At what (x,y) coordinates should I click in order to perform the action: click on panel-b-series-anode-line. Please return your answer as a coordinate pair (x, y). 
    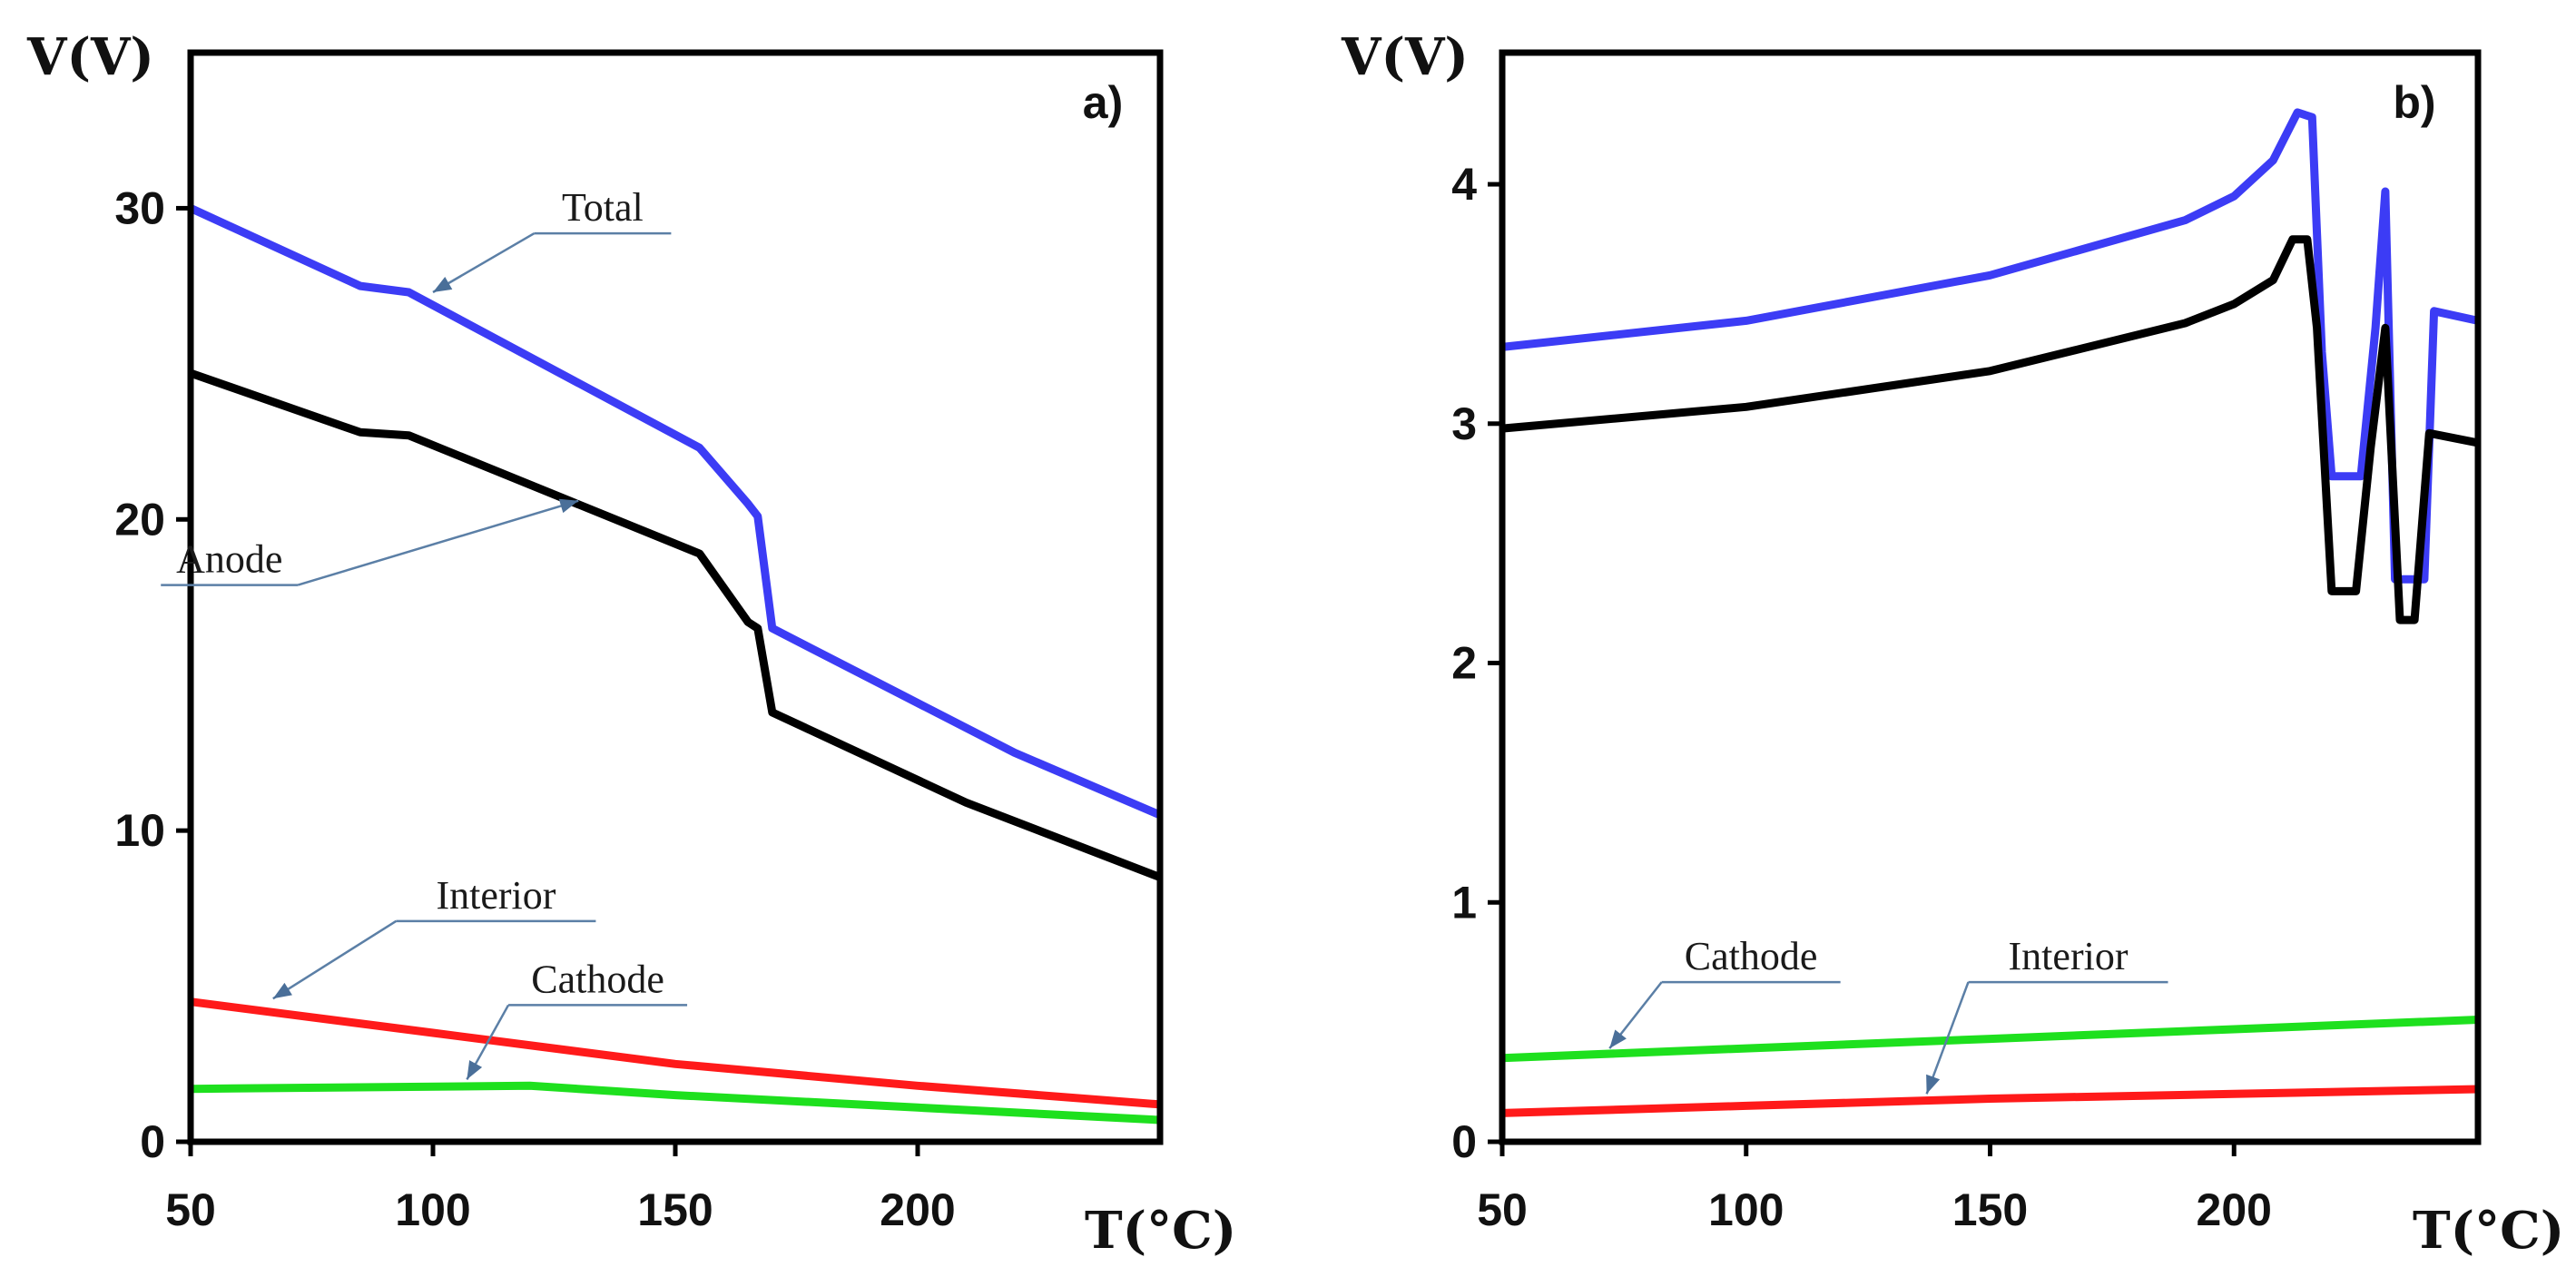
    Looking at the image, I should click on (1990, 430).